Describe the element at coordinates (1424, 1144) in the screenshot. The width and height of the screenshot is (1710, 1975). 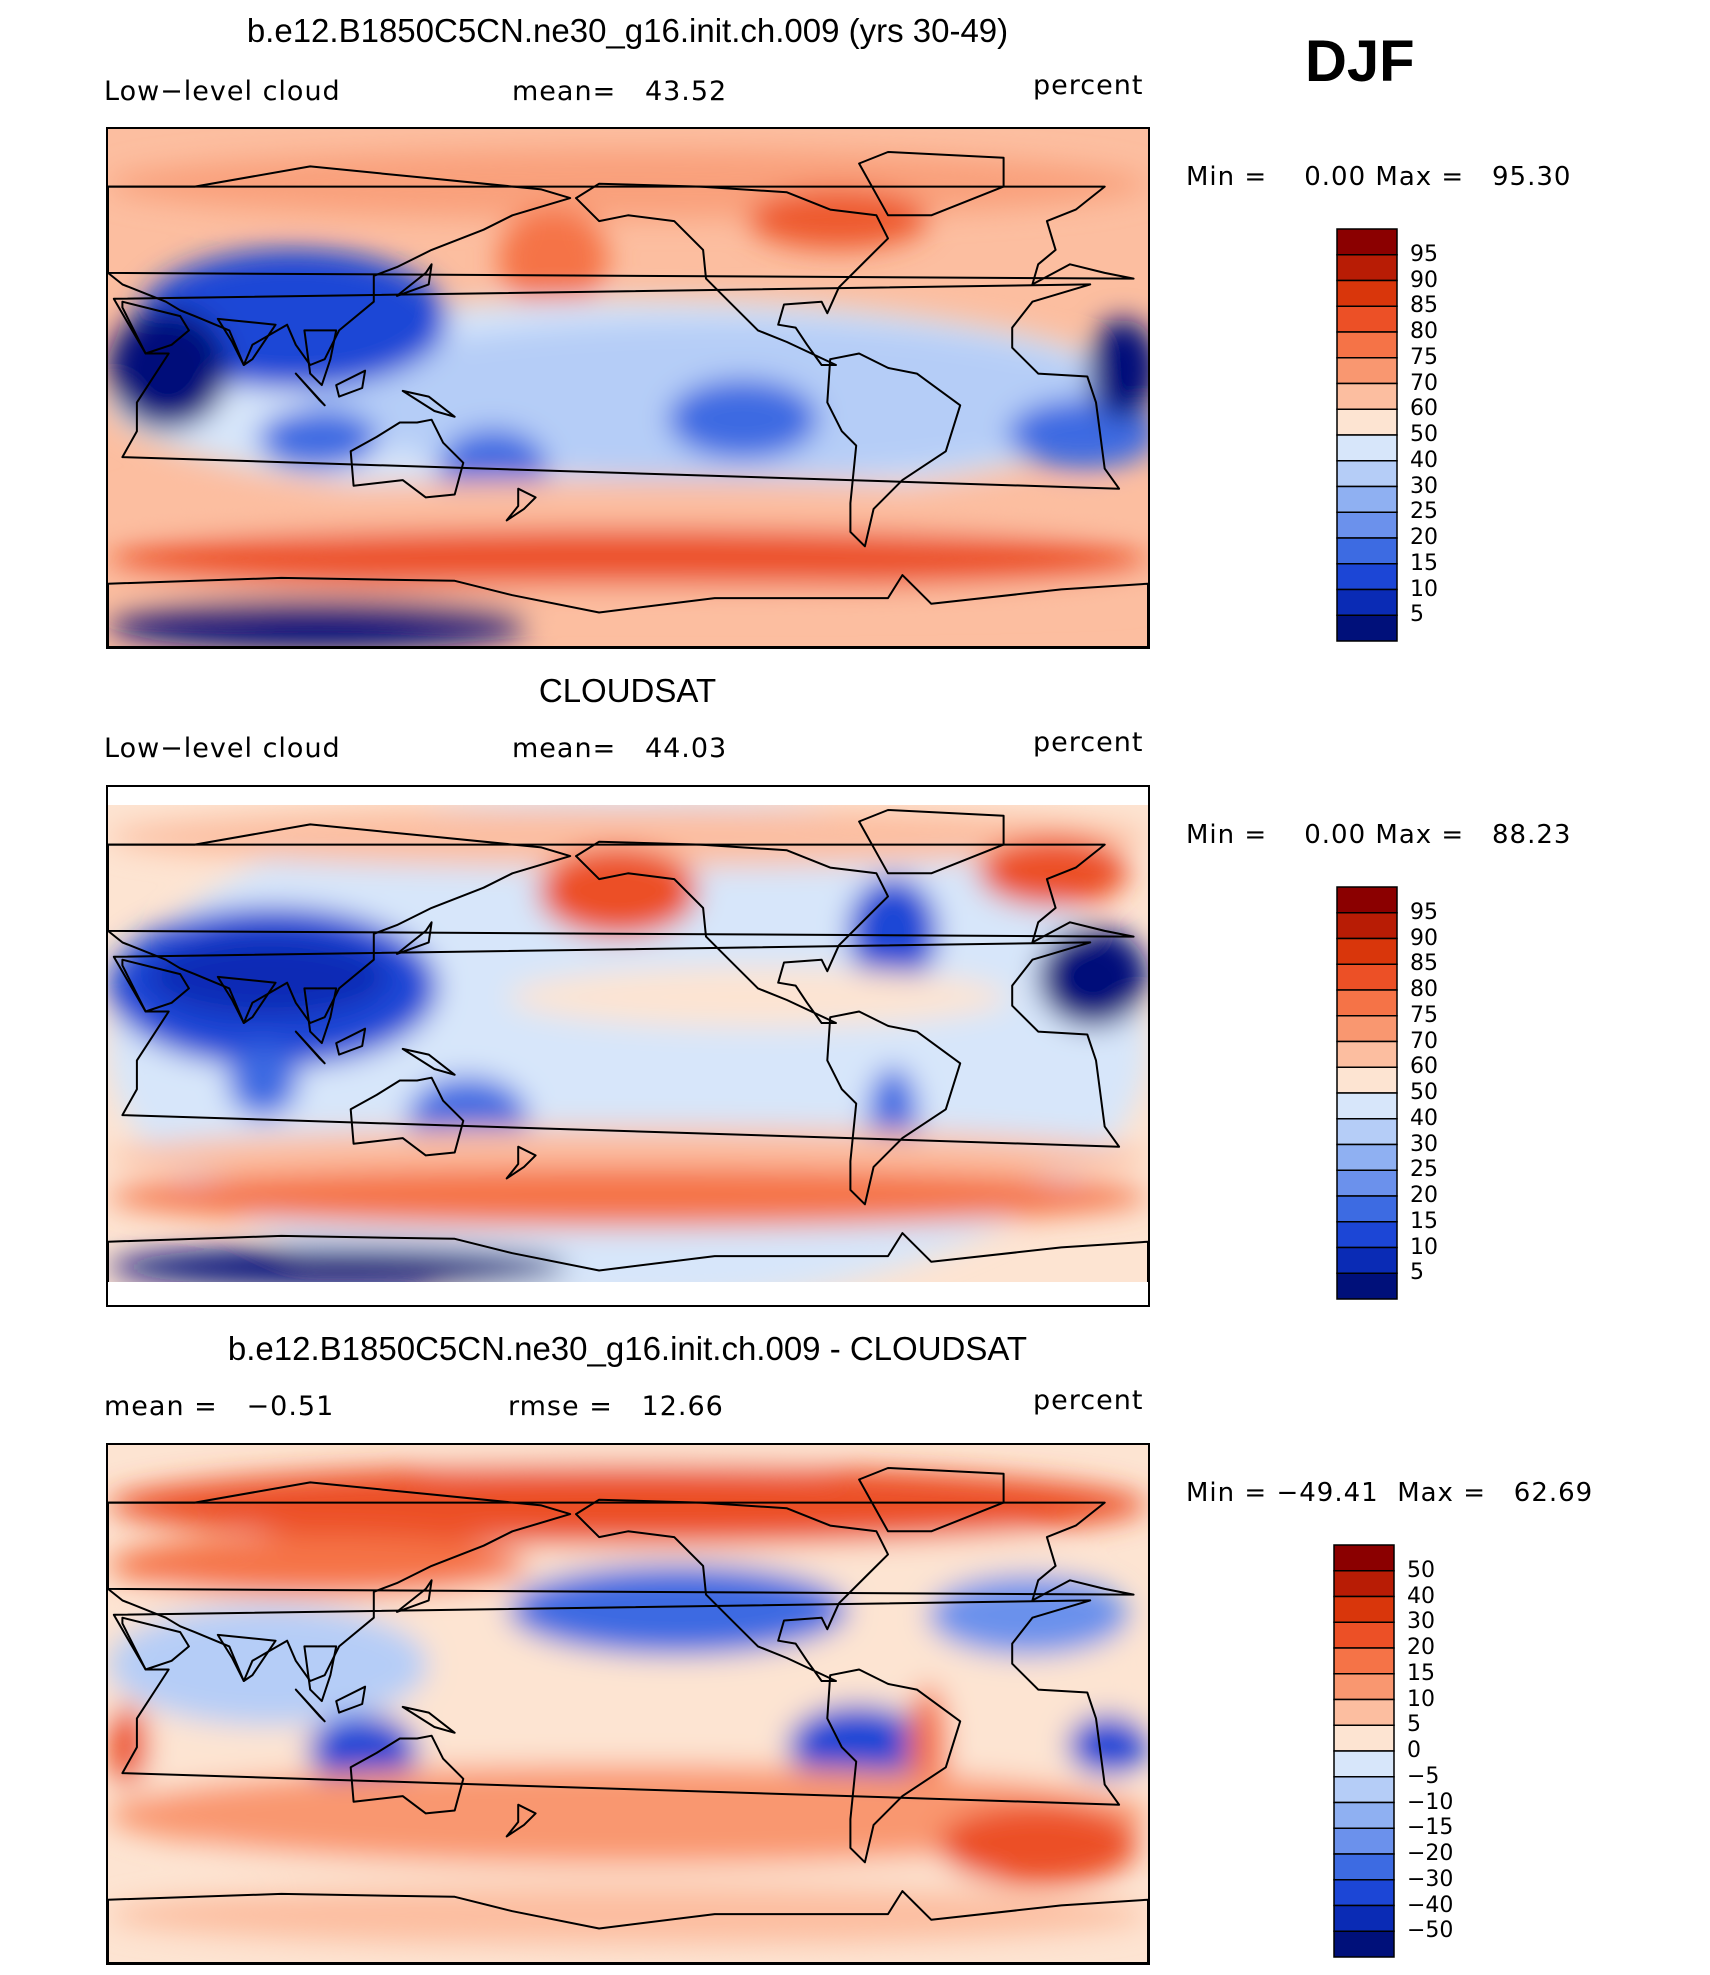
I see `colorbar-tick-label: 30` at that location.